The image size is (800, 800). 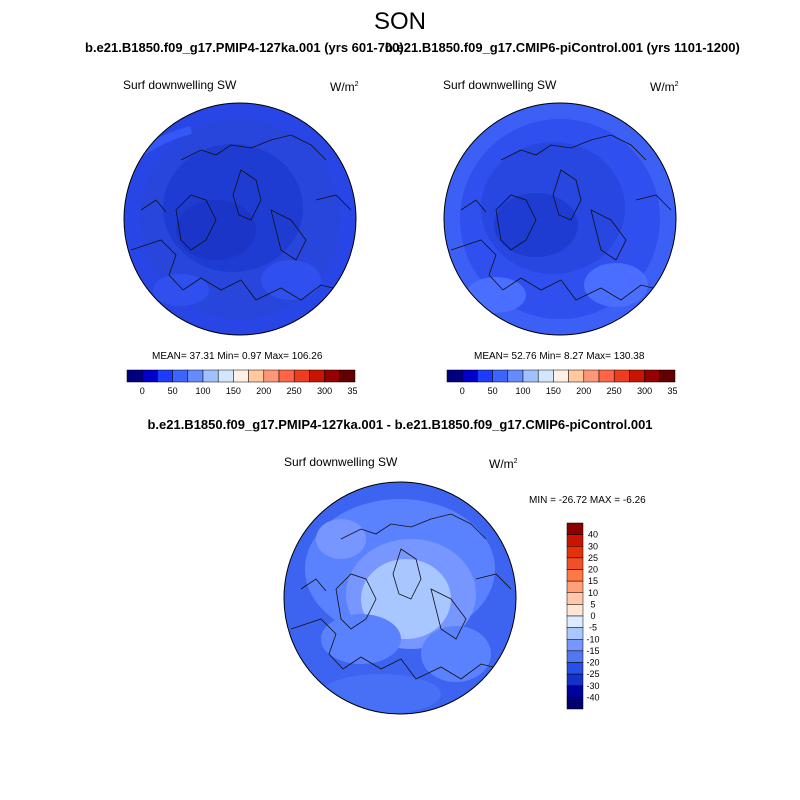 What do you see at coordinates (503, 464) in the screenshot?
I see `difference-units-label: W/m2` at bounding box center [503, 464].